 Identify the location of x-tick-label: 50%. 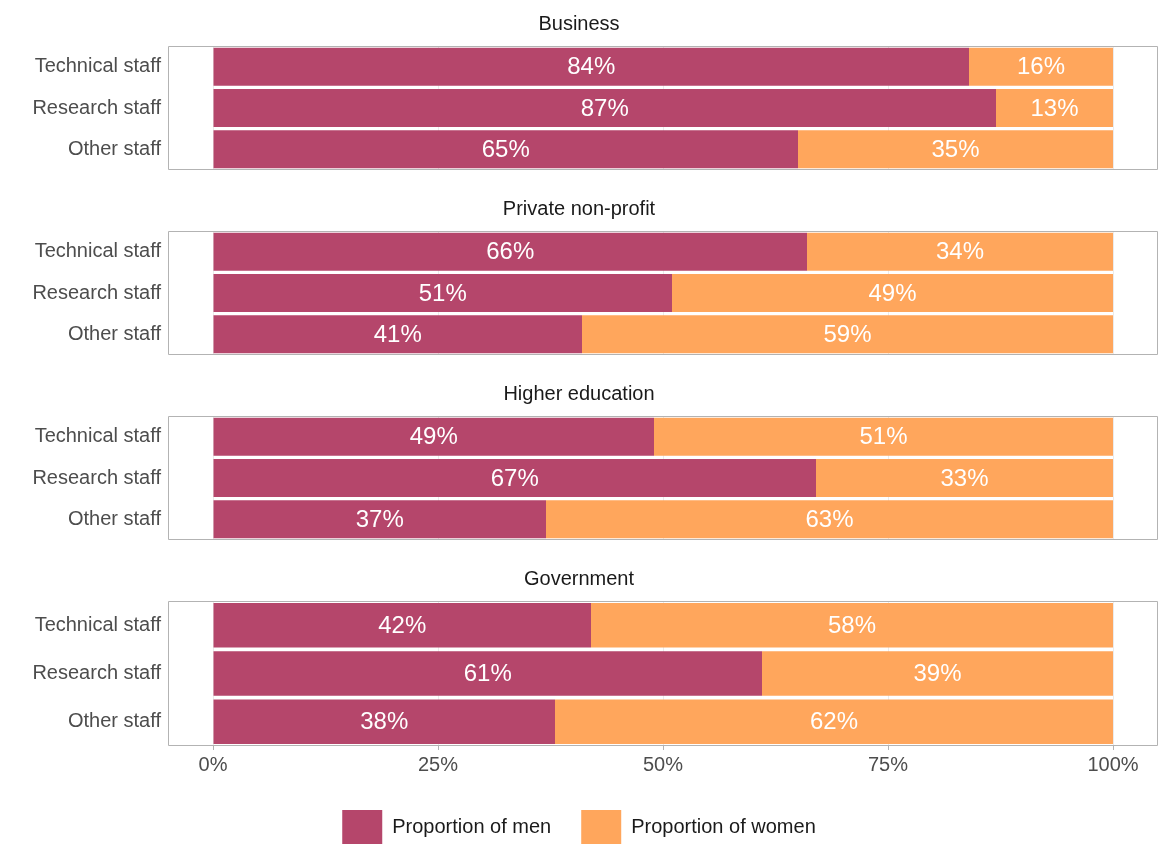
(663, 763).